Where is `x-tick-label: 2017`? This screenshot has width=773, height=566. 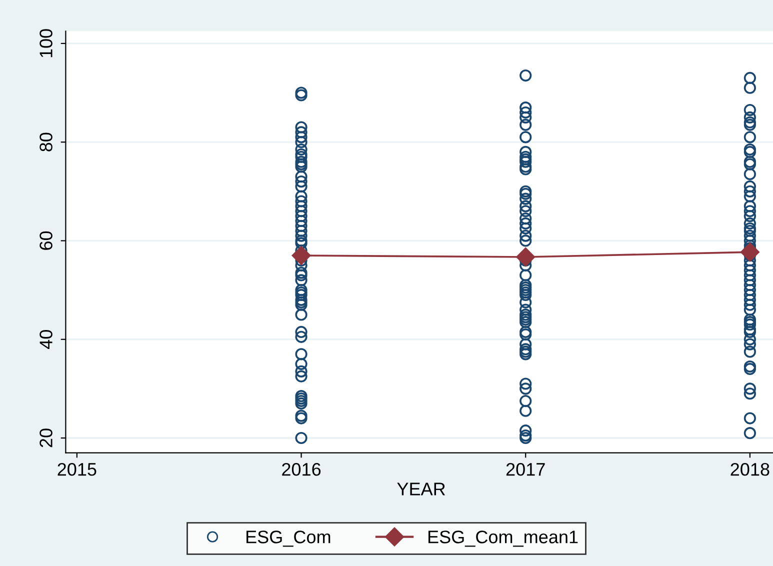 x-tick-label: 2017 is located at coordinates (525, 469).